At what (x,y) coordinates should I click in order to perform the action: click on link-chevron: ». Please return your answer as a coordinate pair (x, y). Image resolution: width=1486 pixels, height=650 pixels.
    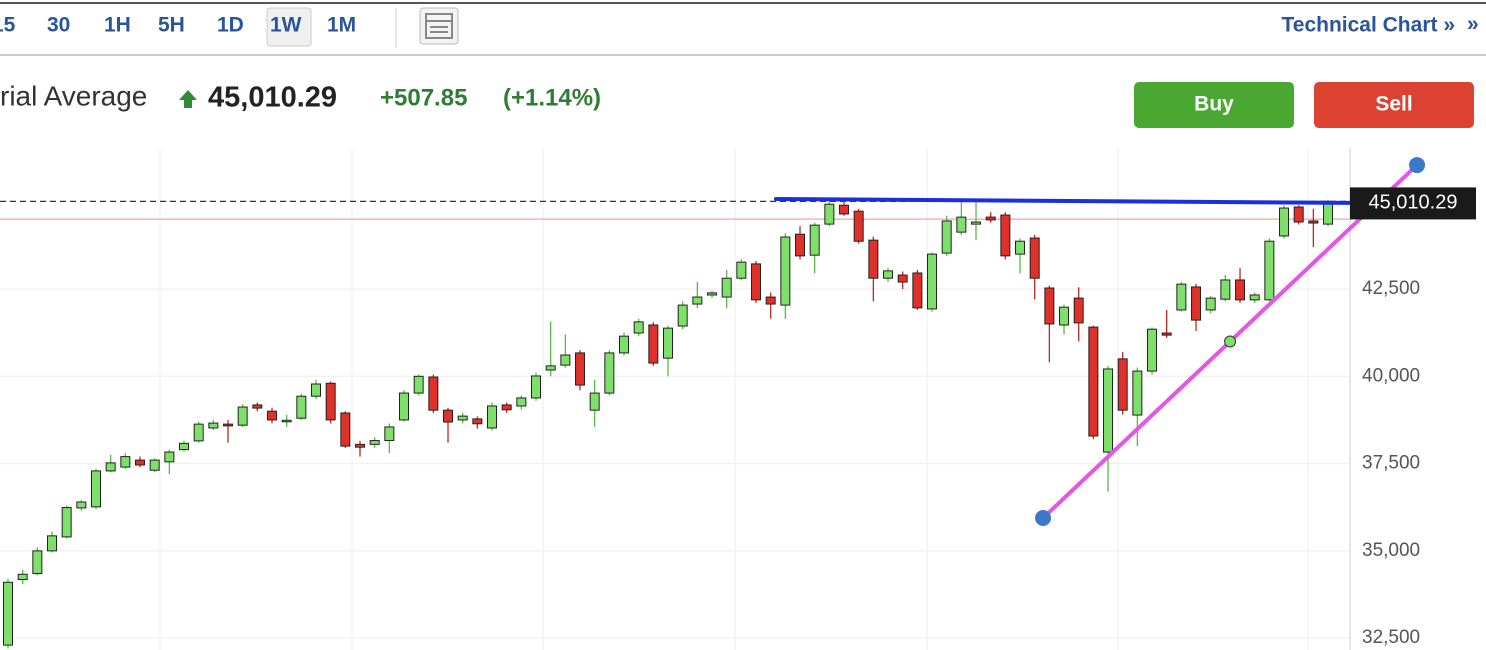
    Looking at the image, I should click on (1473, 24).